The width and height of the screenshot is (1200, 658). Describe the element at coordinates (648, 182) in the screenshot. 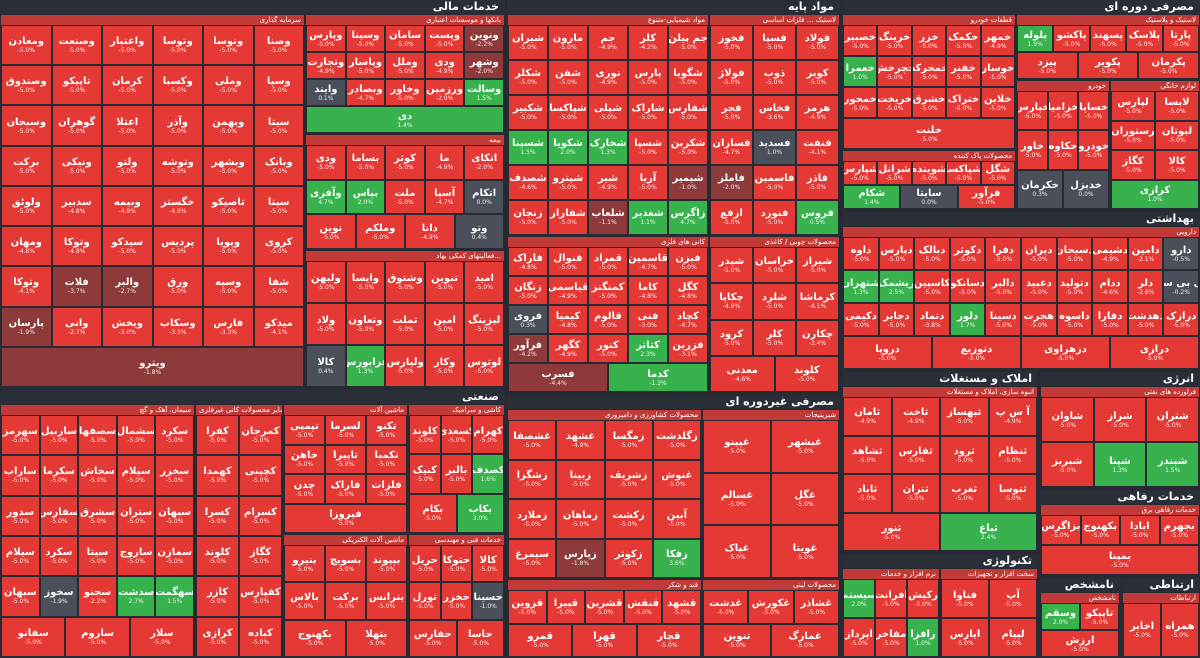

I see `stock-tile: آریا -5.0%` at that location.